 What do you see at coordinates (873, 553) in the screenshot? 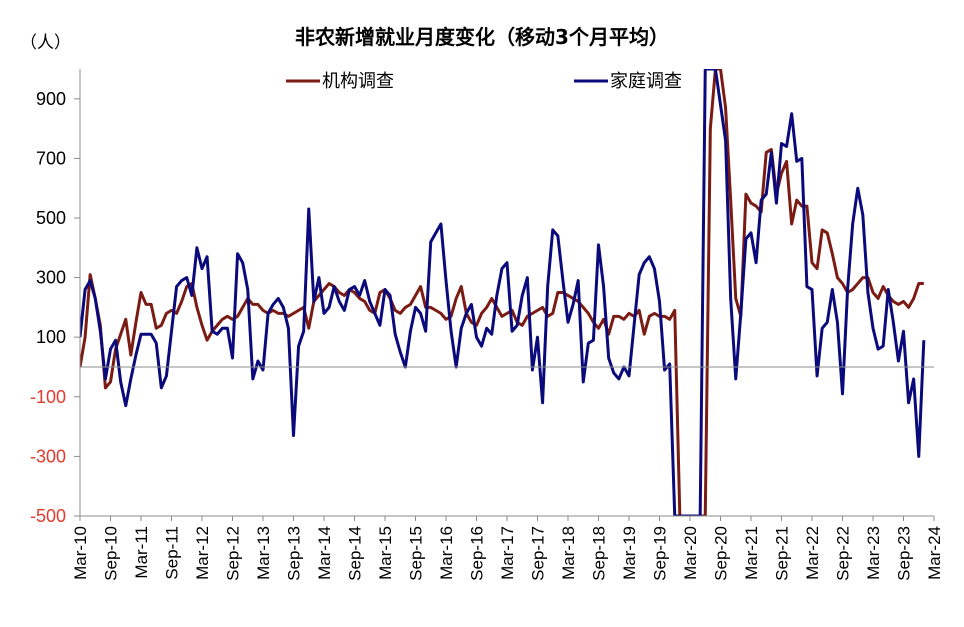
I see `x-tick-label: Mar-23` at bounding box center [873, 553].